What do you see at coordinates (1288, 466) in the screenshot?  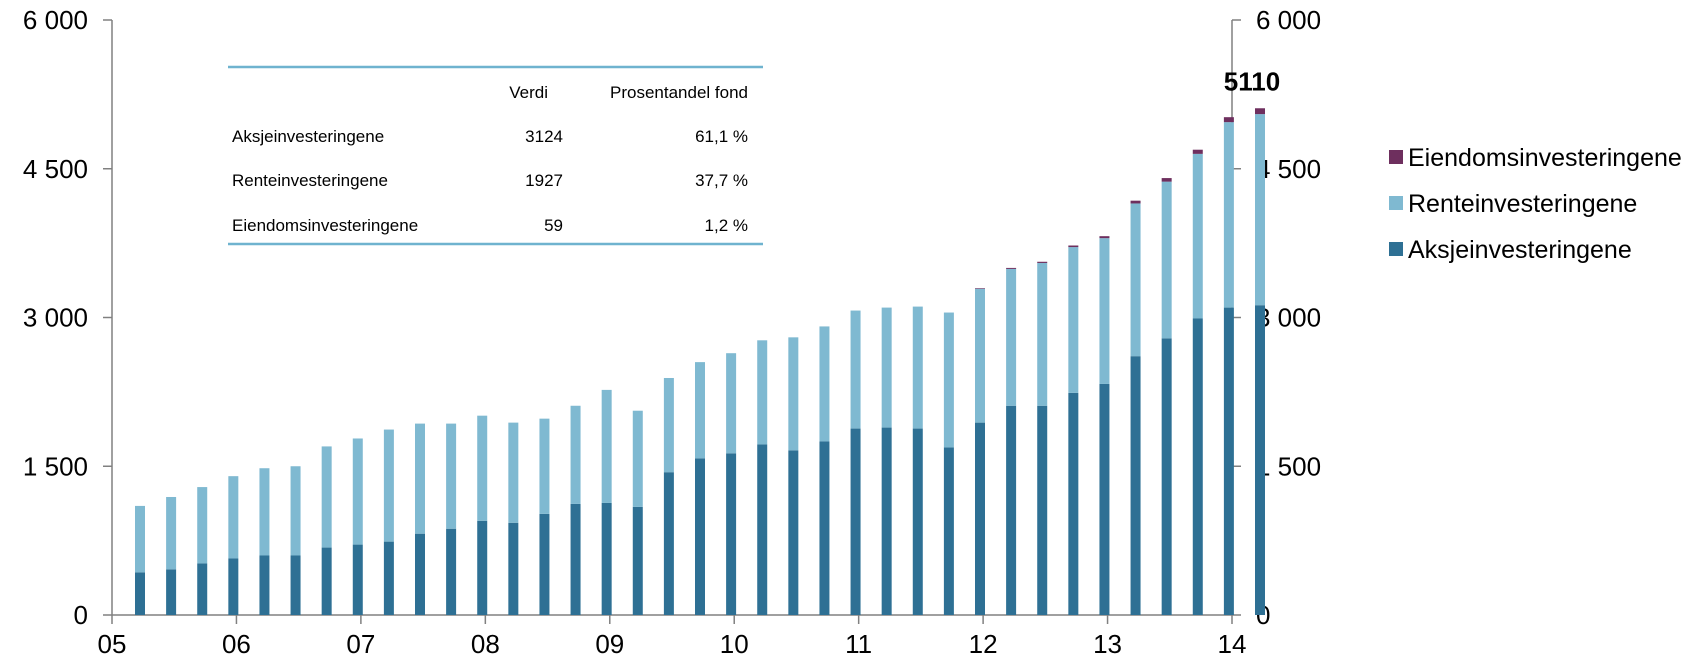 I see `y-tick-label-right: 1 500` at bounding box center [1288, 466].